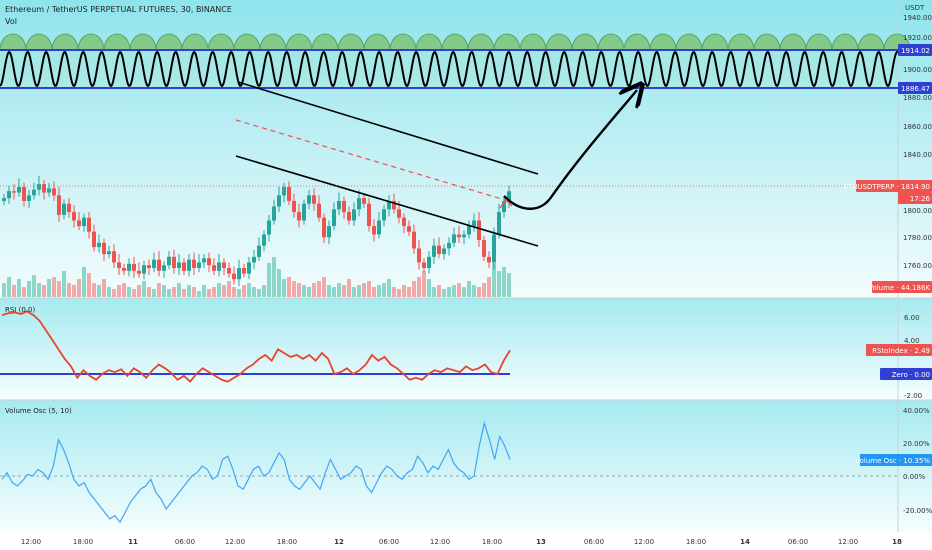  I want to click on price-tick: 1840.00, so click(917, 155).